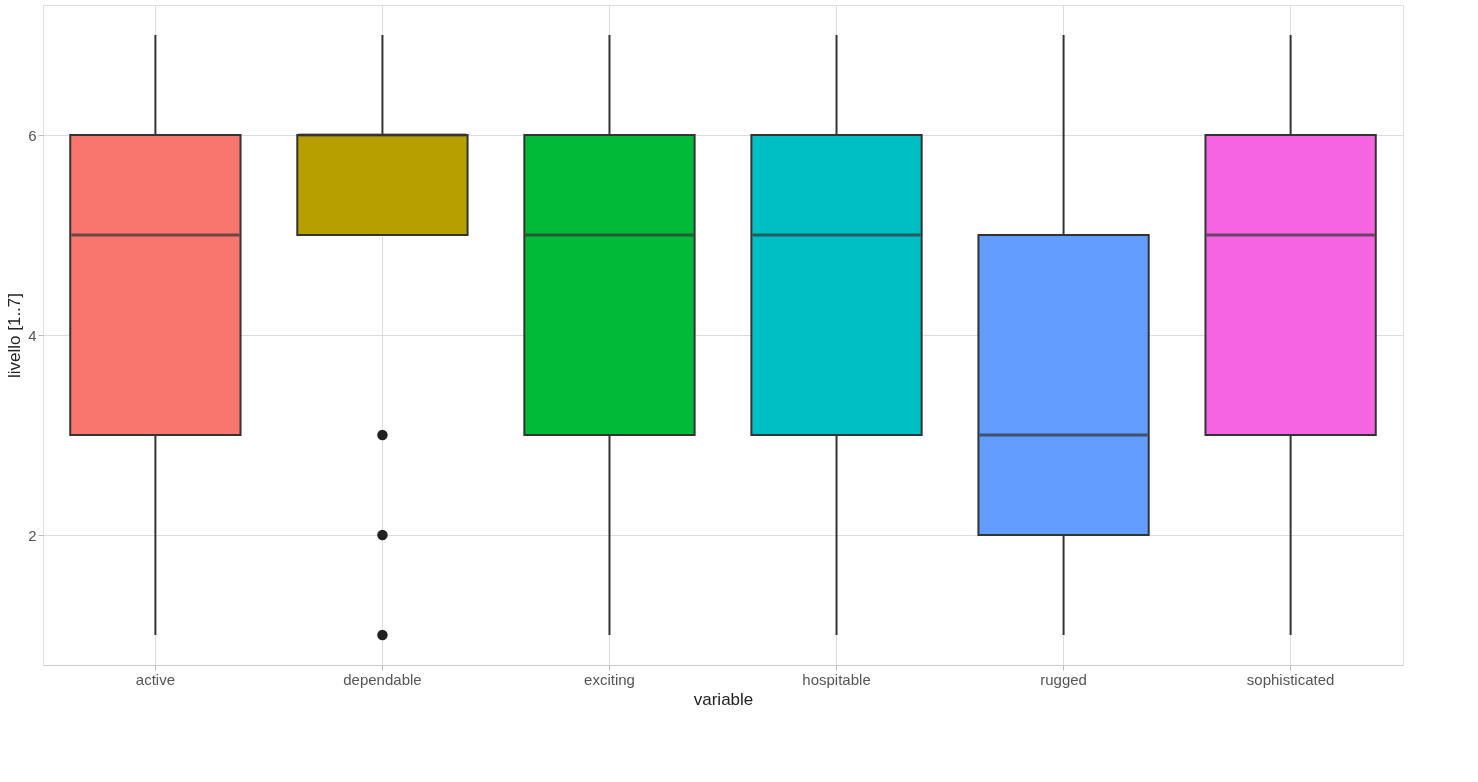 The image size is (1478, 782). Describe the element at coordinates (15, 335) in the screenshot. I see `y-axis-title: livello [1..7]` at that location.